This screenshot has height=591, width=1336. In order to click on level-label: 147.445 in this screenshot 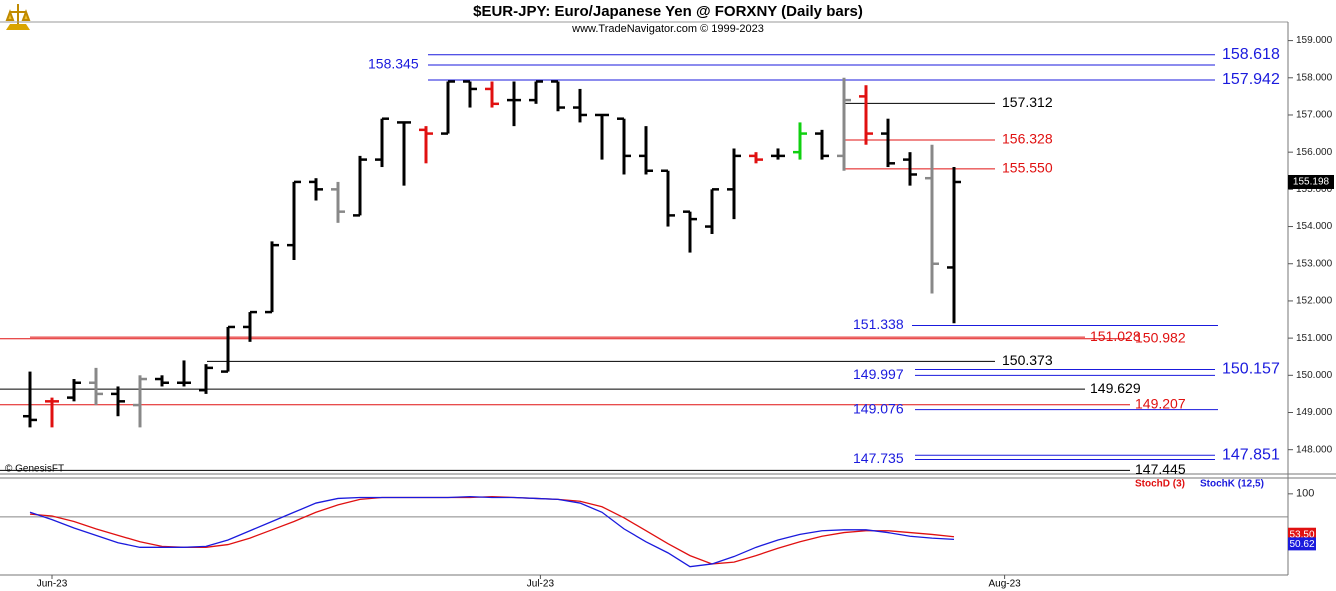, I will do `click(1160, 469)`.